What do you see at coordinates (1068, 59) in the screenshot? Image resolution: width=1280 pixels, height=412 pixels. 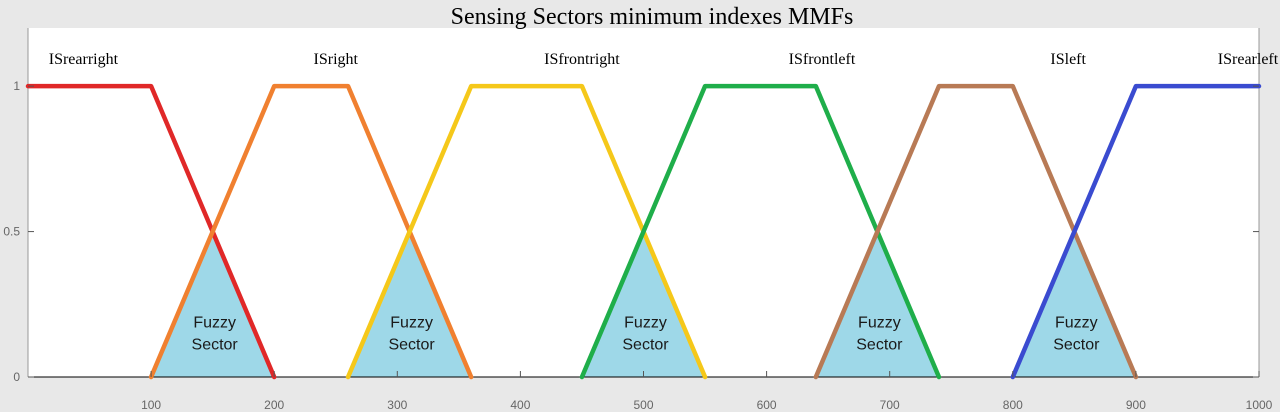 I see `mf-label-isleft: ISleft` at bounding box center [1068, 59].